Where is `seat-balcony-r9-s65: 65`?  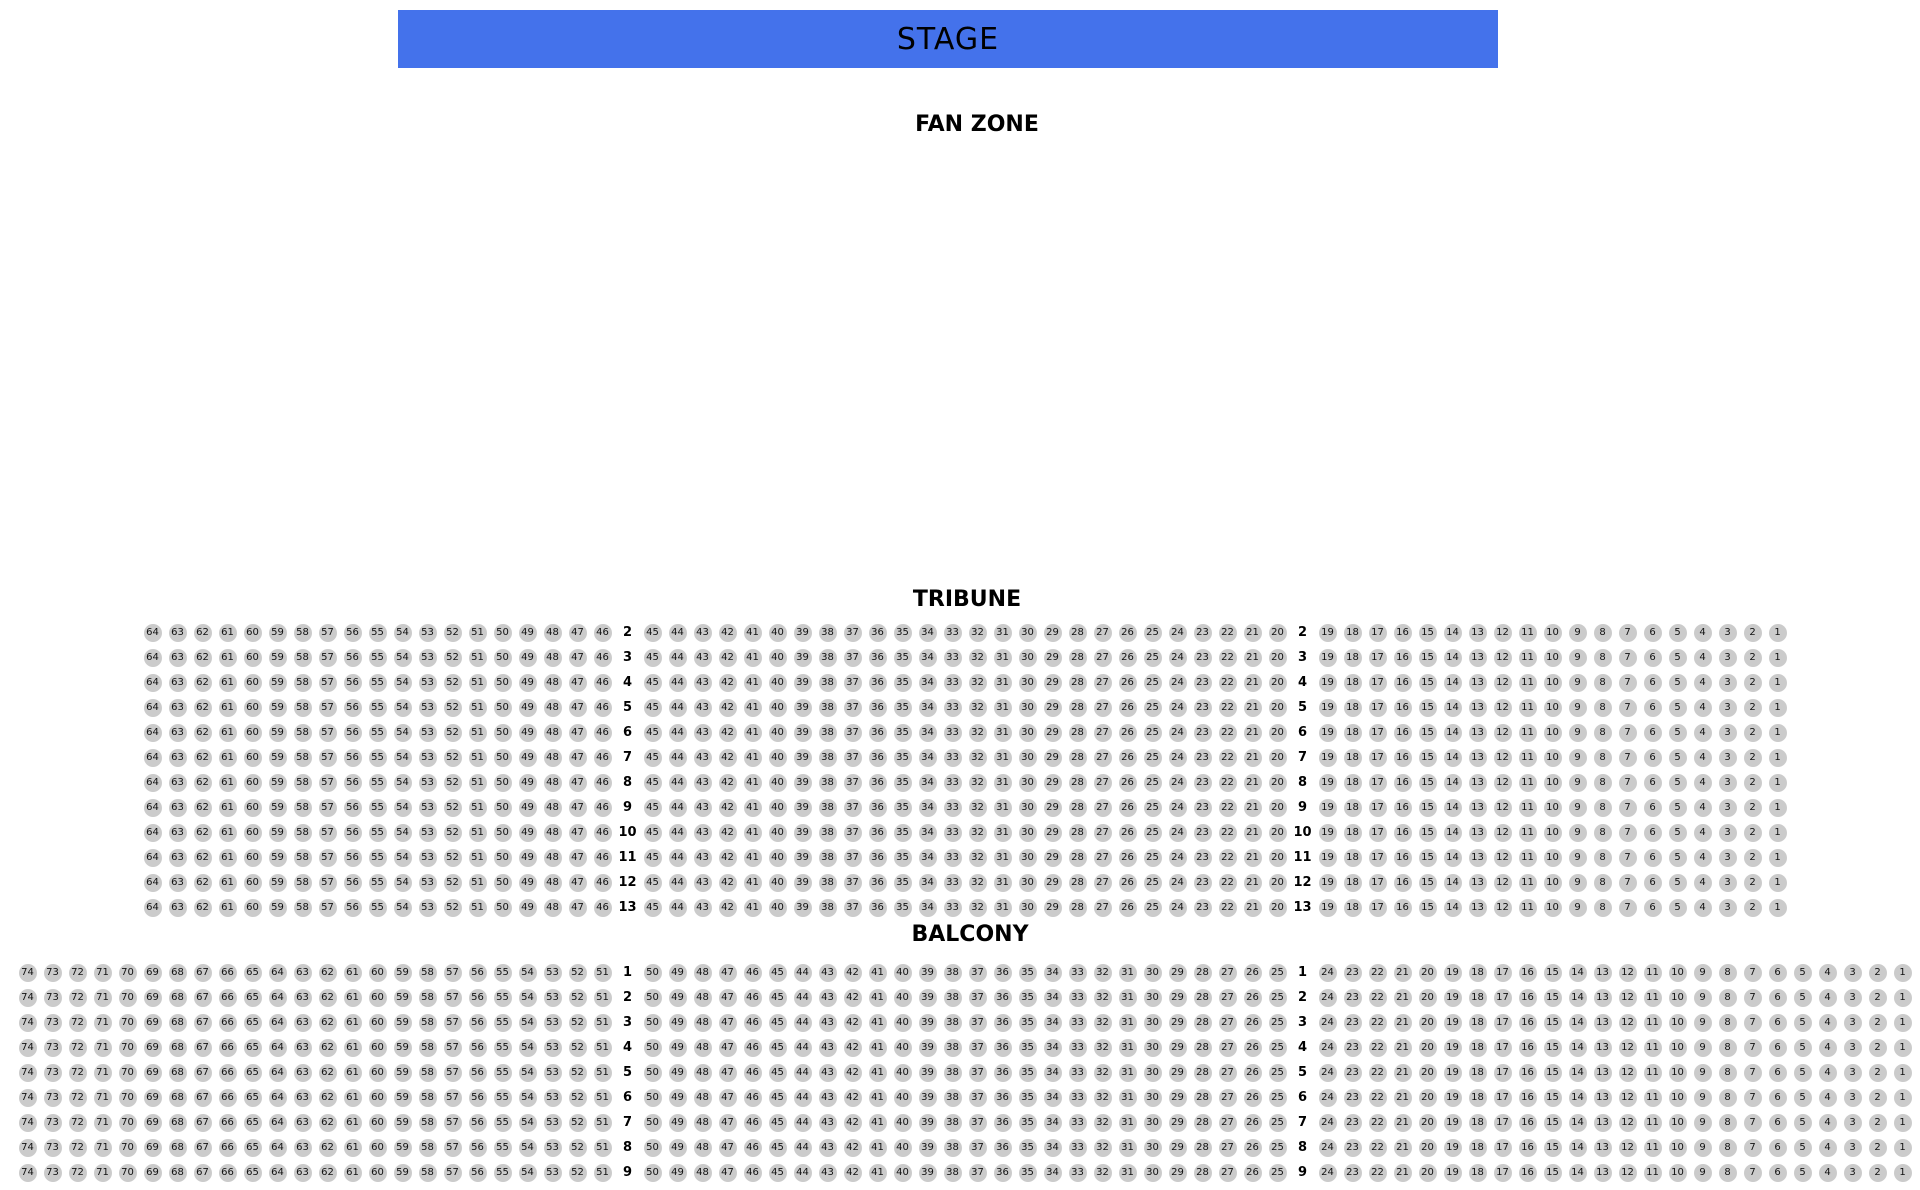 seat-balcony-r9-s65: 65 is located at coordinates (252, 1172).